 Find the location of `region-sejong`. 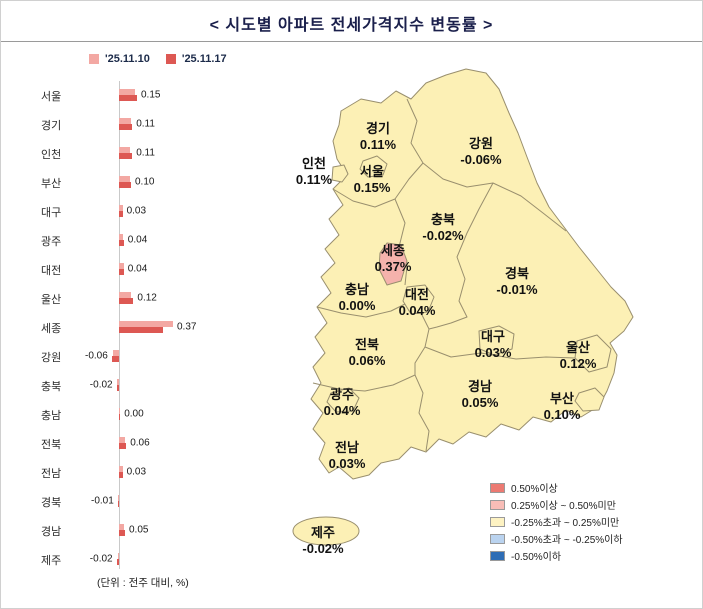

region-sejong is located at coordinates (393, 264).